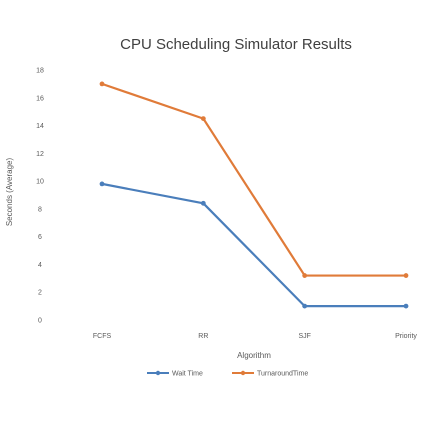 This screenshot has height=438, width=437. Describe the element at coordinates (40, 293) in the screenshot. I see `y-tick-label: 2` at that location.